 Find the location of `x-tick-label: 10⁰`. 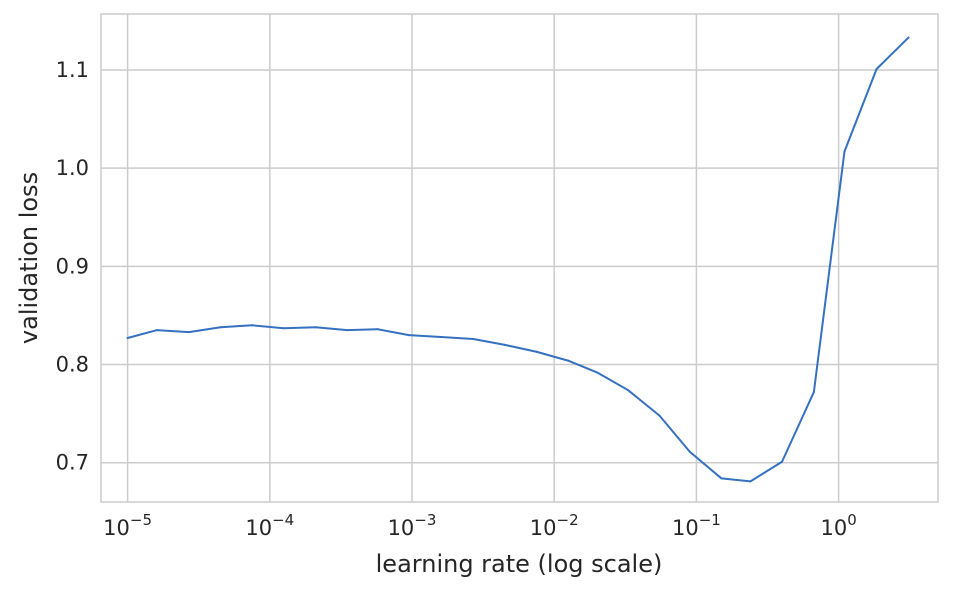

x-tick-label: 10⁰ is located at coordinates (838, 525).